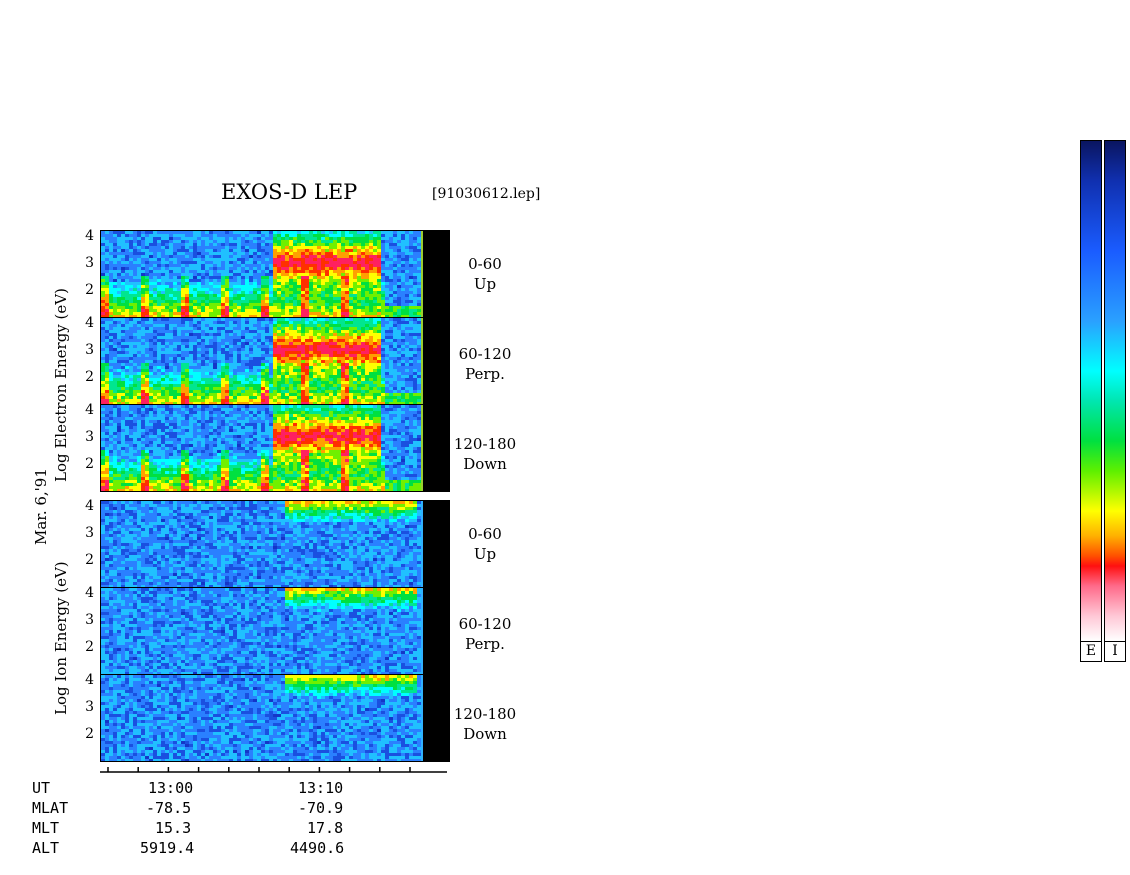  Describe the element at coordinates (275, 544) in the screenshot. I see `ion-up-panel` at that location.